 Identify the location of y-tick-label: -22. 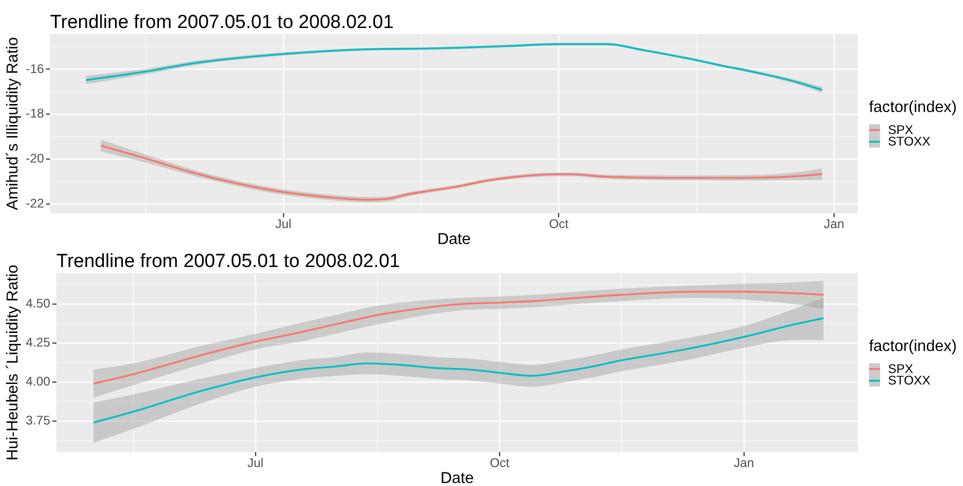
(35, 203).